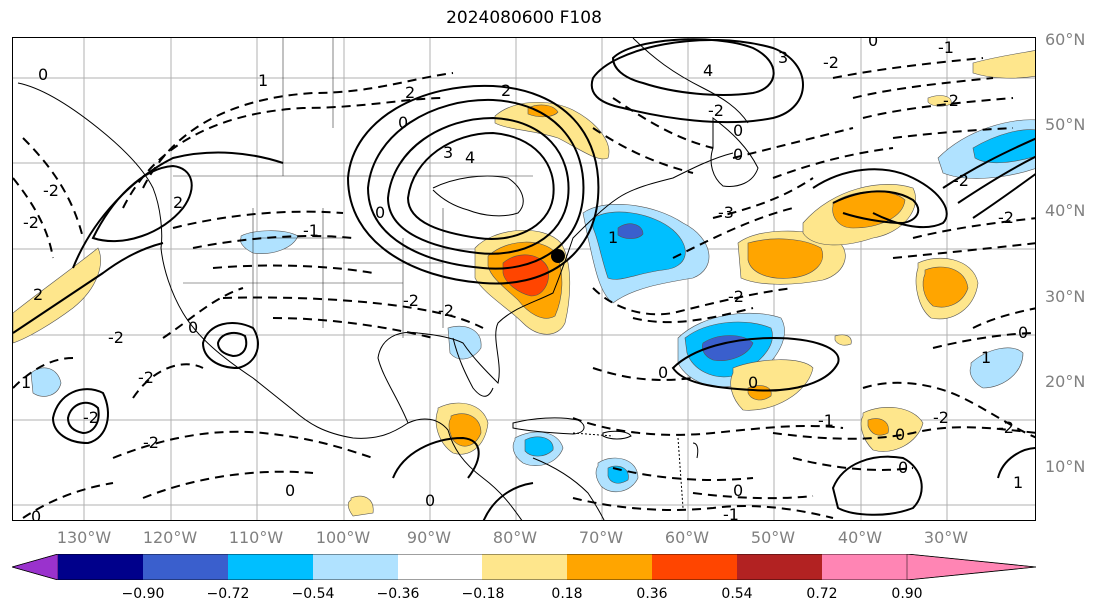 This screenshot has height=615, width=1105. What do you see at coordinates (1065, 39) in the screenshot?
I see `lat-label-60n: 60°N` at bounding box center [1065, 39].